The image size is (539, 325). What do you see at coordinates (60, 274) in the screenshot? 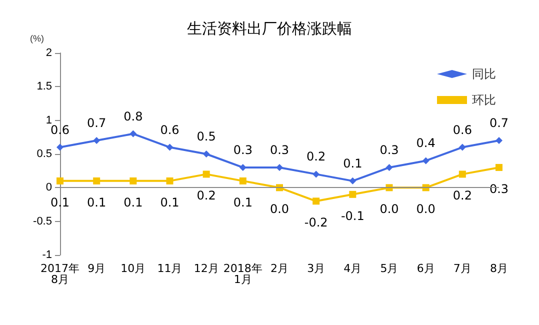
I see `x-tick-label: 2017年 8月` at bounding box center [60, 274].